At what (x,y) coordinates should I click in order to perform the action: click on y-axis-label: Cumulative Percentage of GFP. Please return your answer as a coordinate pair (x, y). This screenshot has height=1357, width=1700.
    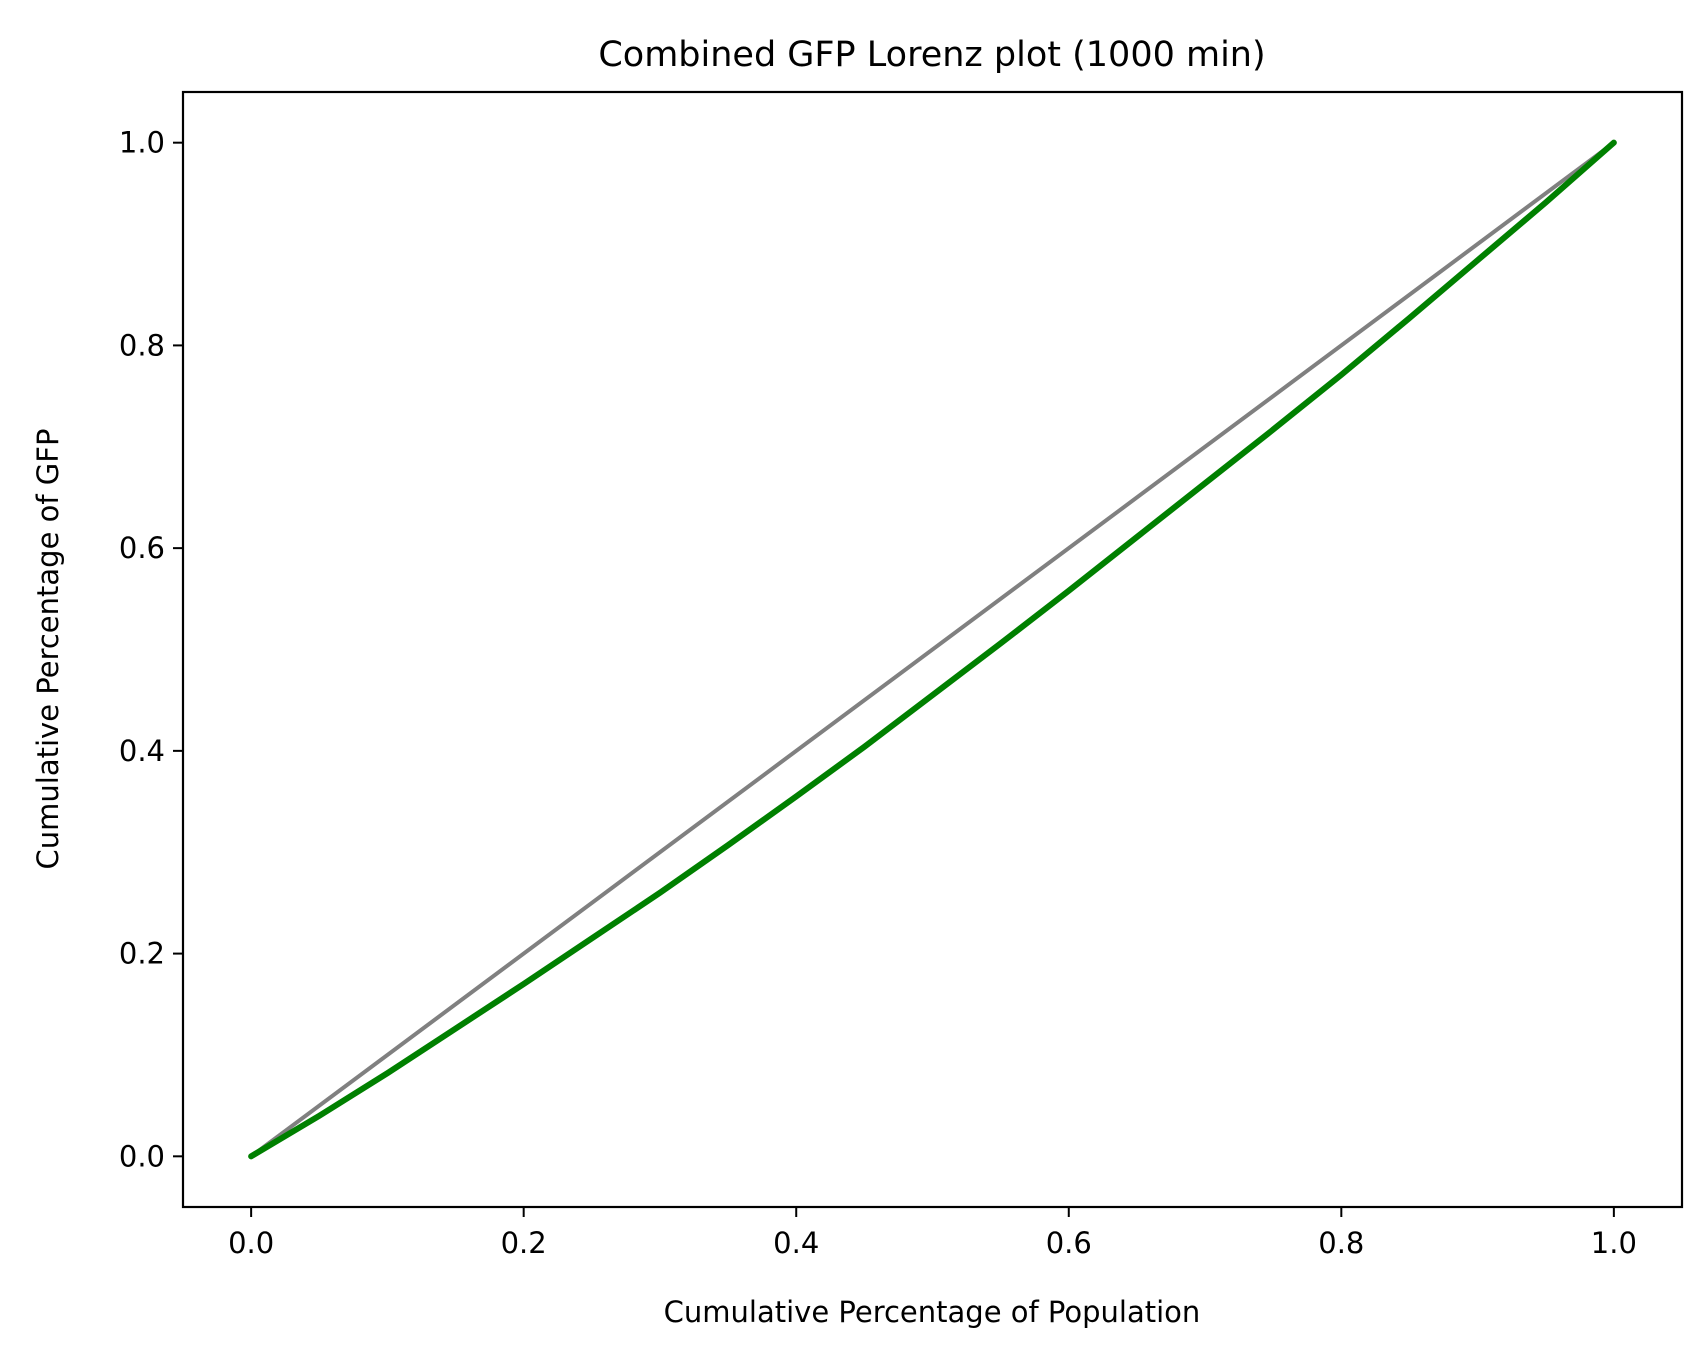
    Looking at the image, I should click on (48, 649).